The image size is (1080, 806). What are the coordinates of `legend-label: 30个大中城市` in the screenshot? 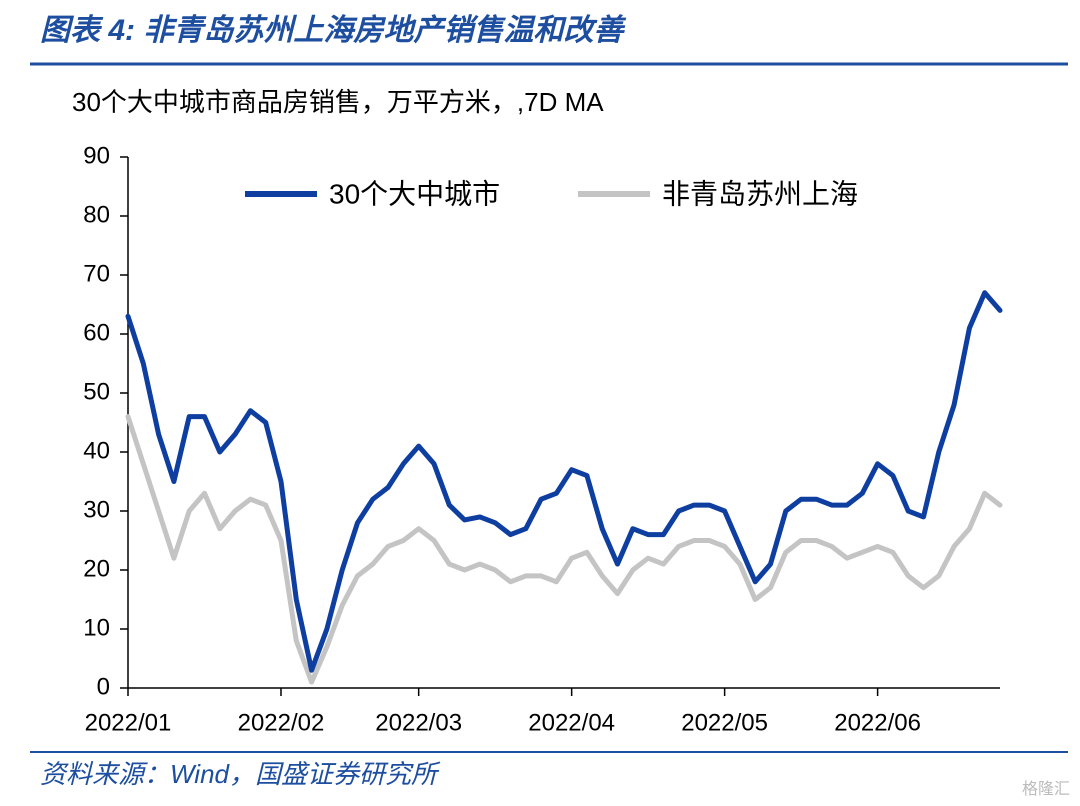 It's located at (414, 193).